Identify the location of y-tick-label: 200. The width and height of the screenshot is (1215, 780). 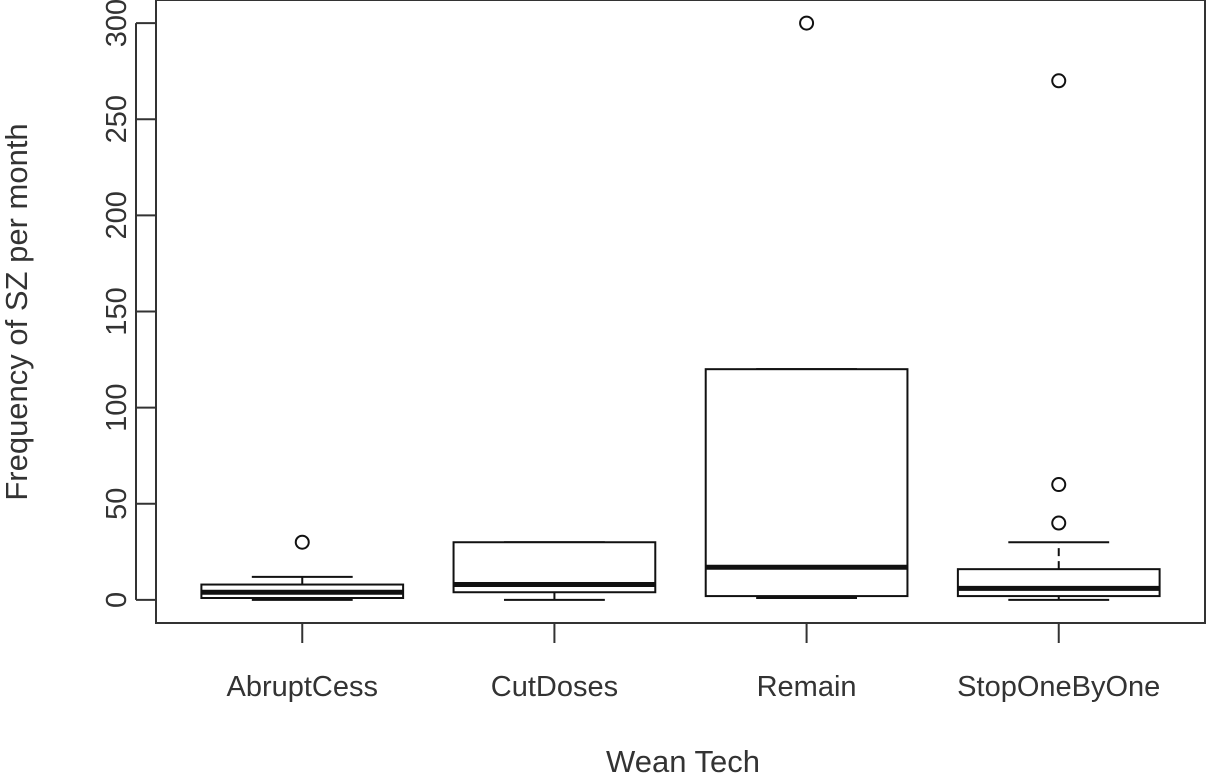
(117, 215).